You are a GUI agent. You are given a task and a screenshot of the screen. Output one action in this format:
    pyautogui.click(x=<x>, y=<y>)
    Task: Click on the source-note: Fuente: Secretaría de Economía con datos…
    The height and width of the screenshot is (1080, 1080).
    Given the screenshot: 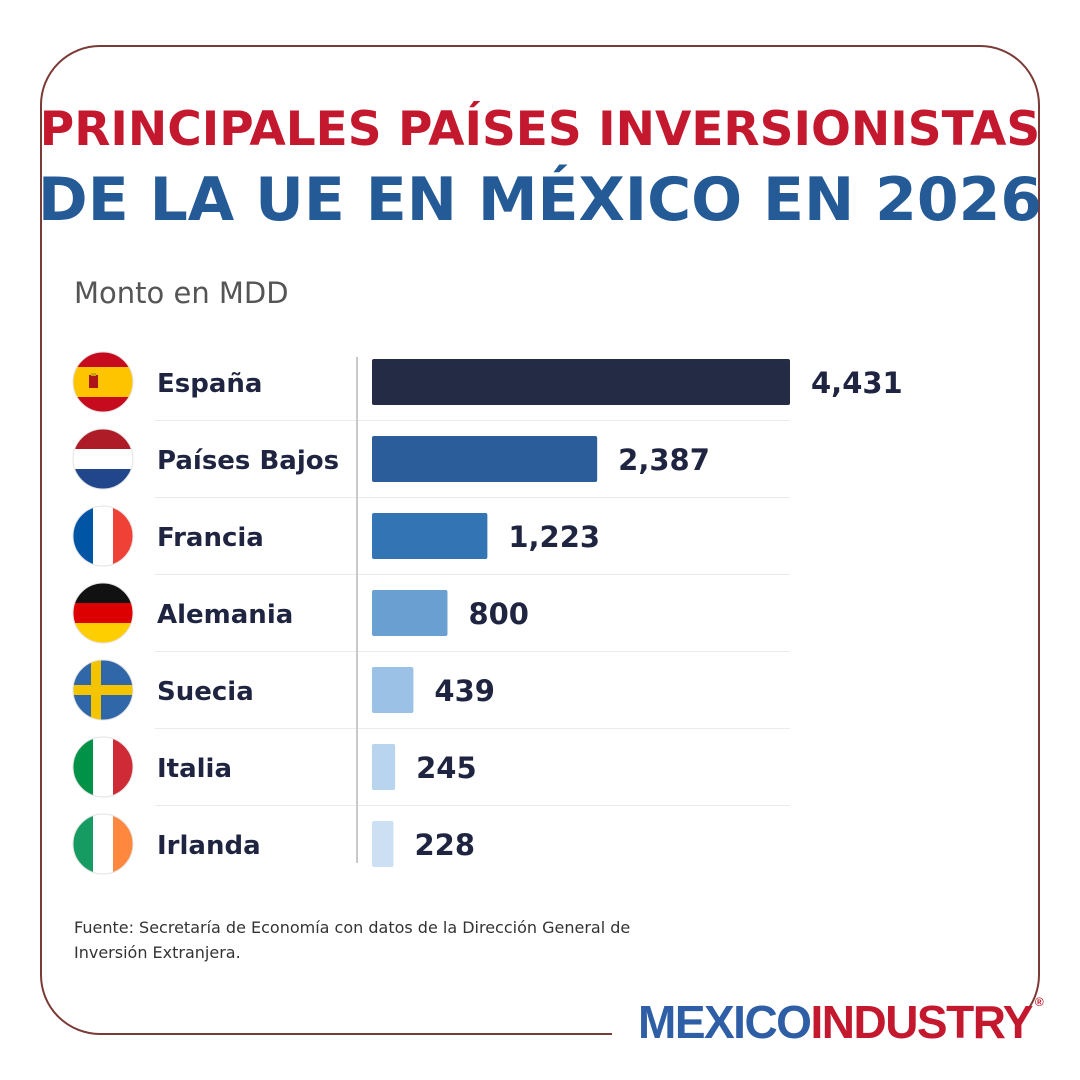 What is the action you would take?
    pyautogui.click(x=352, y=940)
    